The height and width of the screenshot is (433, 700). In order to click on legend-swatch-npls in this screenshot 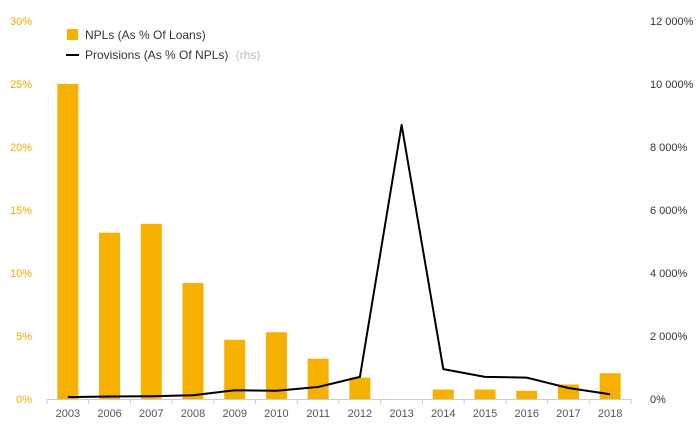, I will do `click(72, 34)`.